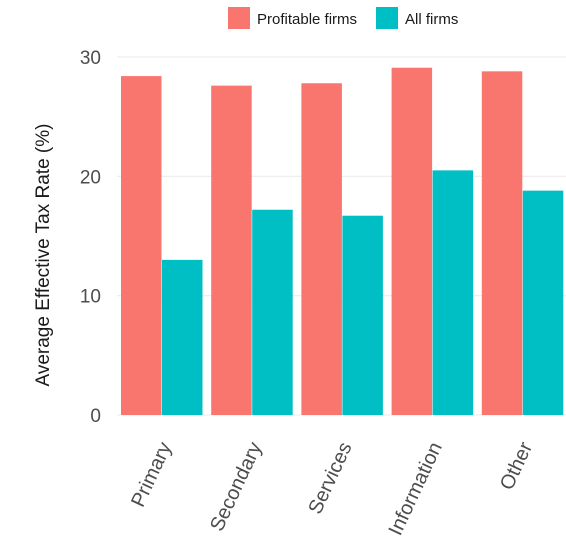 This screenshot has width=566, height=540. What do you see at coordinates (236, 487) in the screenshot?
I see `x-tick-label-secondary: Secondary` at bounding box center [236, 487].